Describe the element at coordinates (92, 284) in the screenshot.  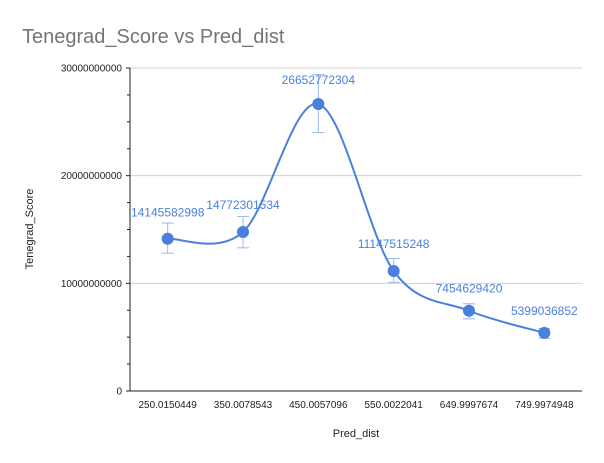
I see `y-tick-label: 10000000000` at that location.